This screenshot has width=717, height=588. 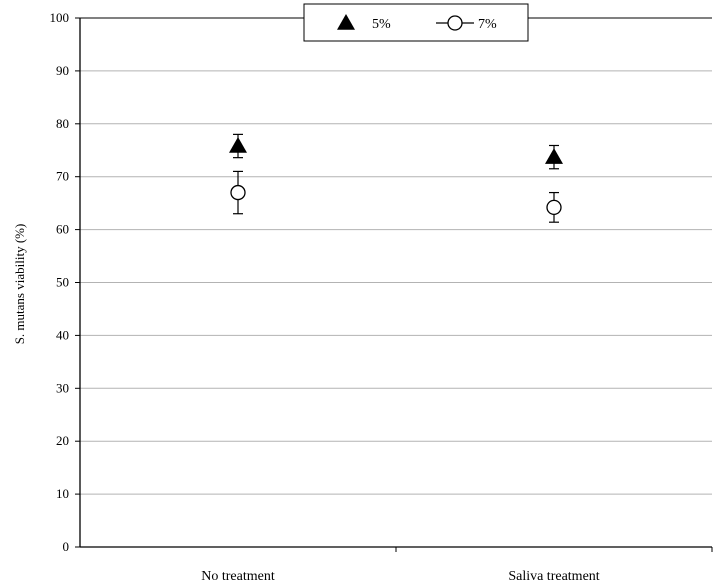 What do you see at coordinates (62, 70) in the screenshot?
I see `y-tick-label: 90` at bounding box center [62, 70].